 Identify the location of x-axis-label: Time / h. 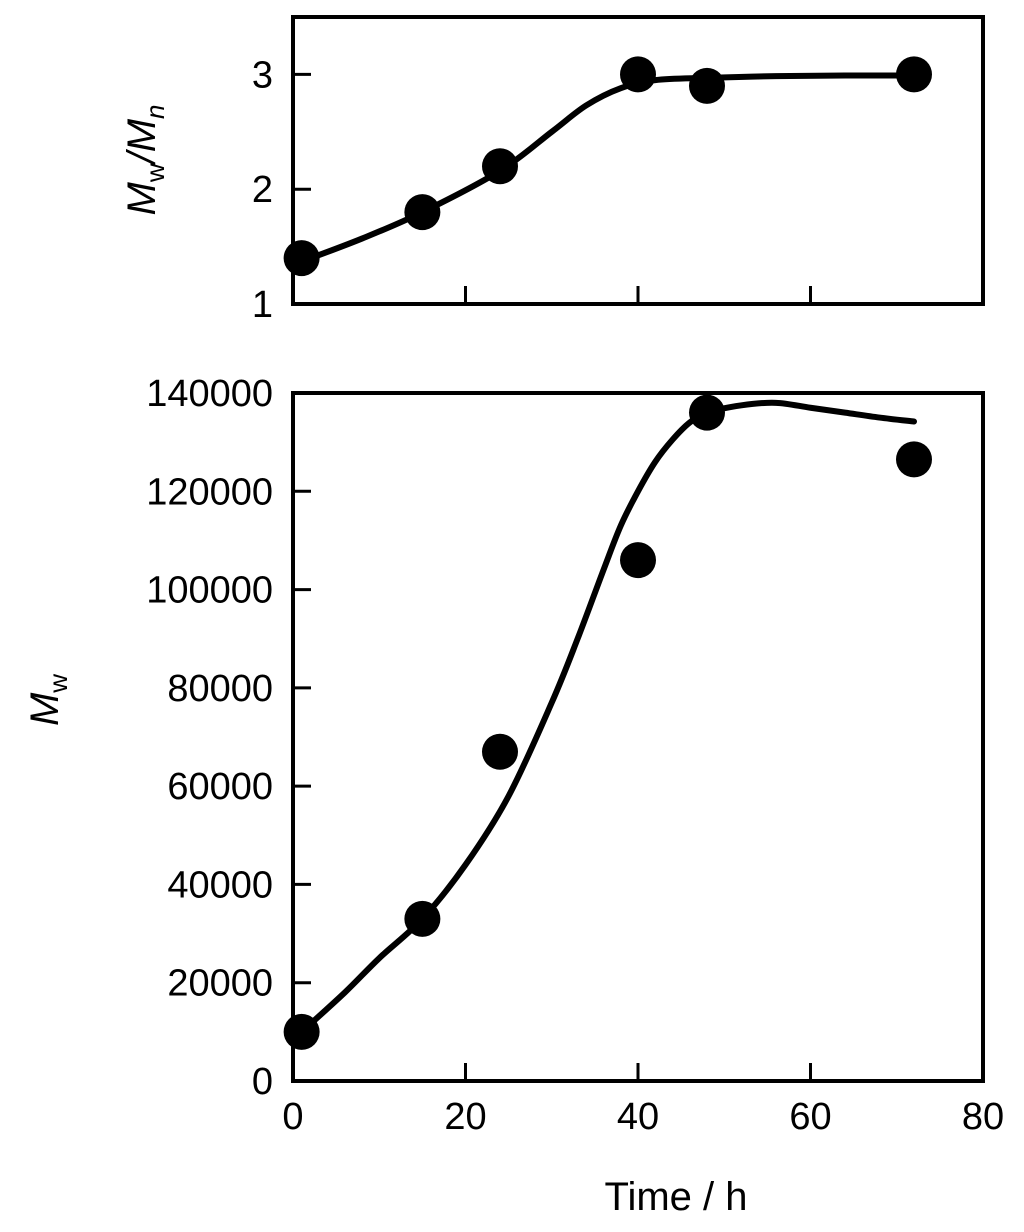
(676, 1197).